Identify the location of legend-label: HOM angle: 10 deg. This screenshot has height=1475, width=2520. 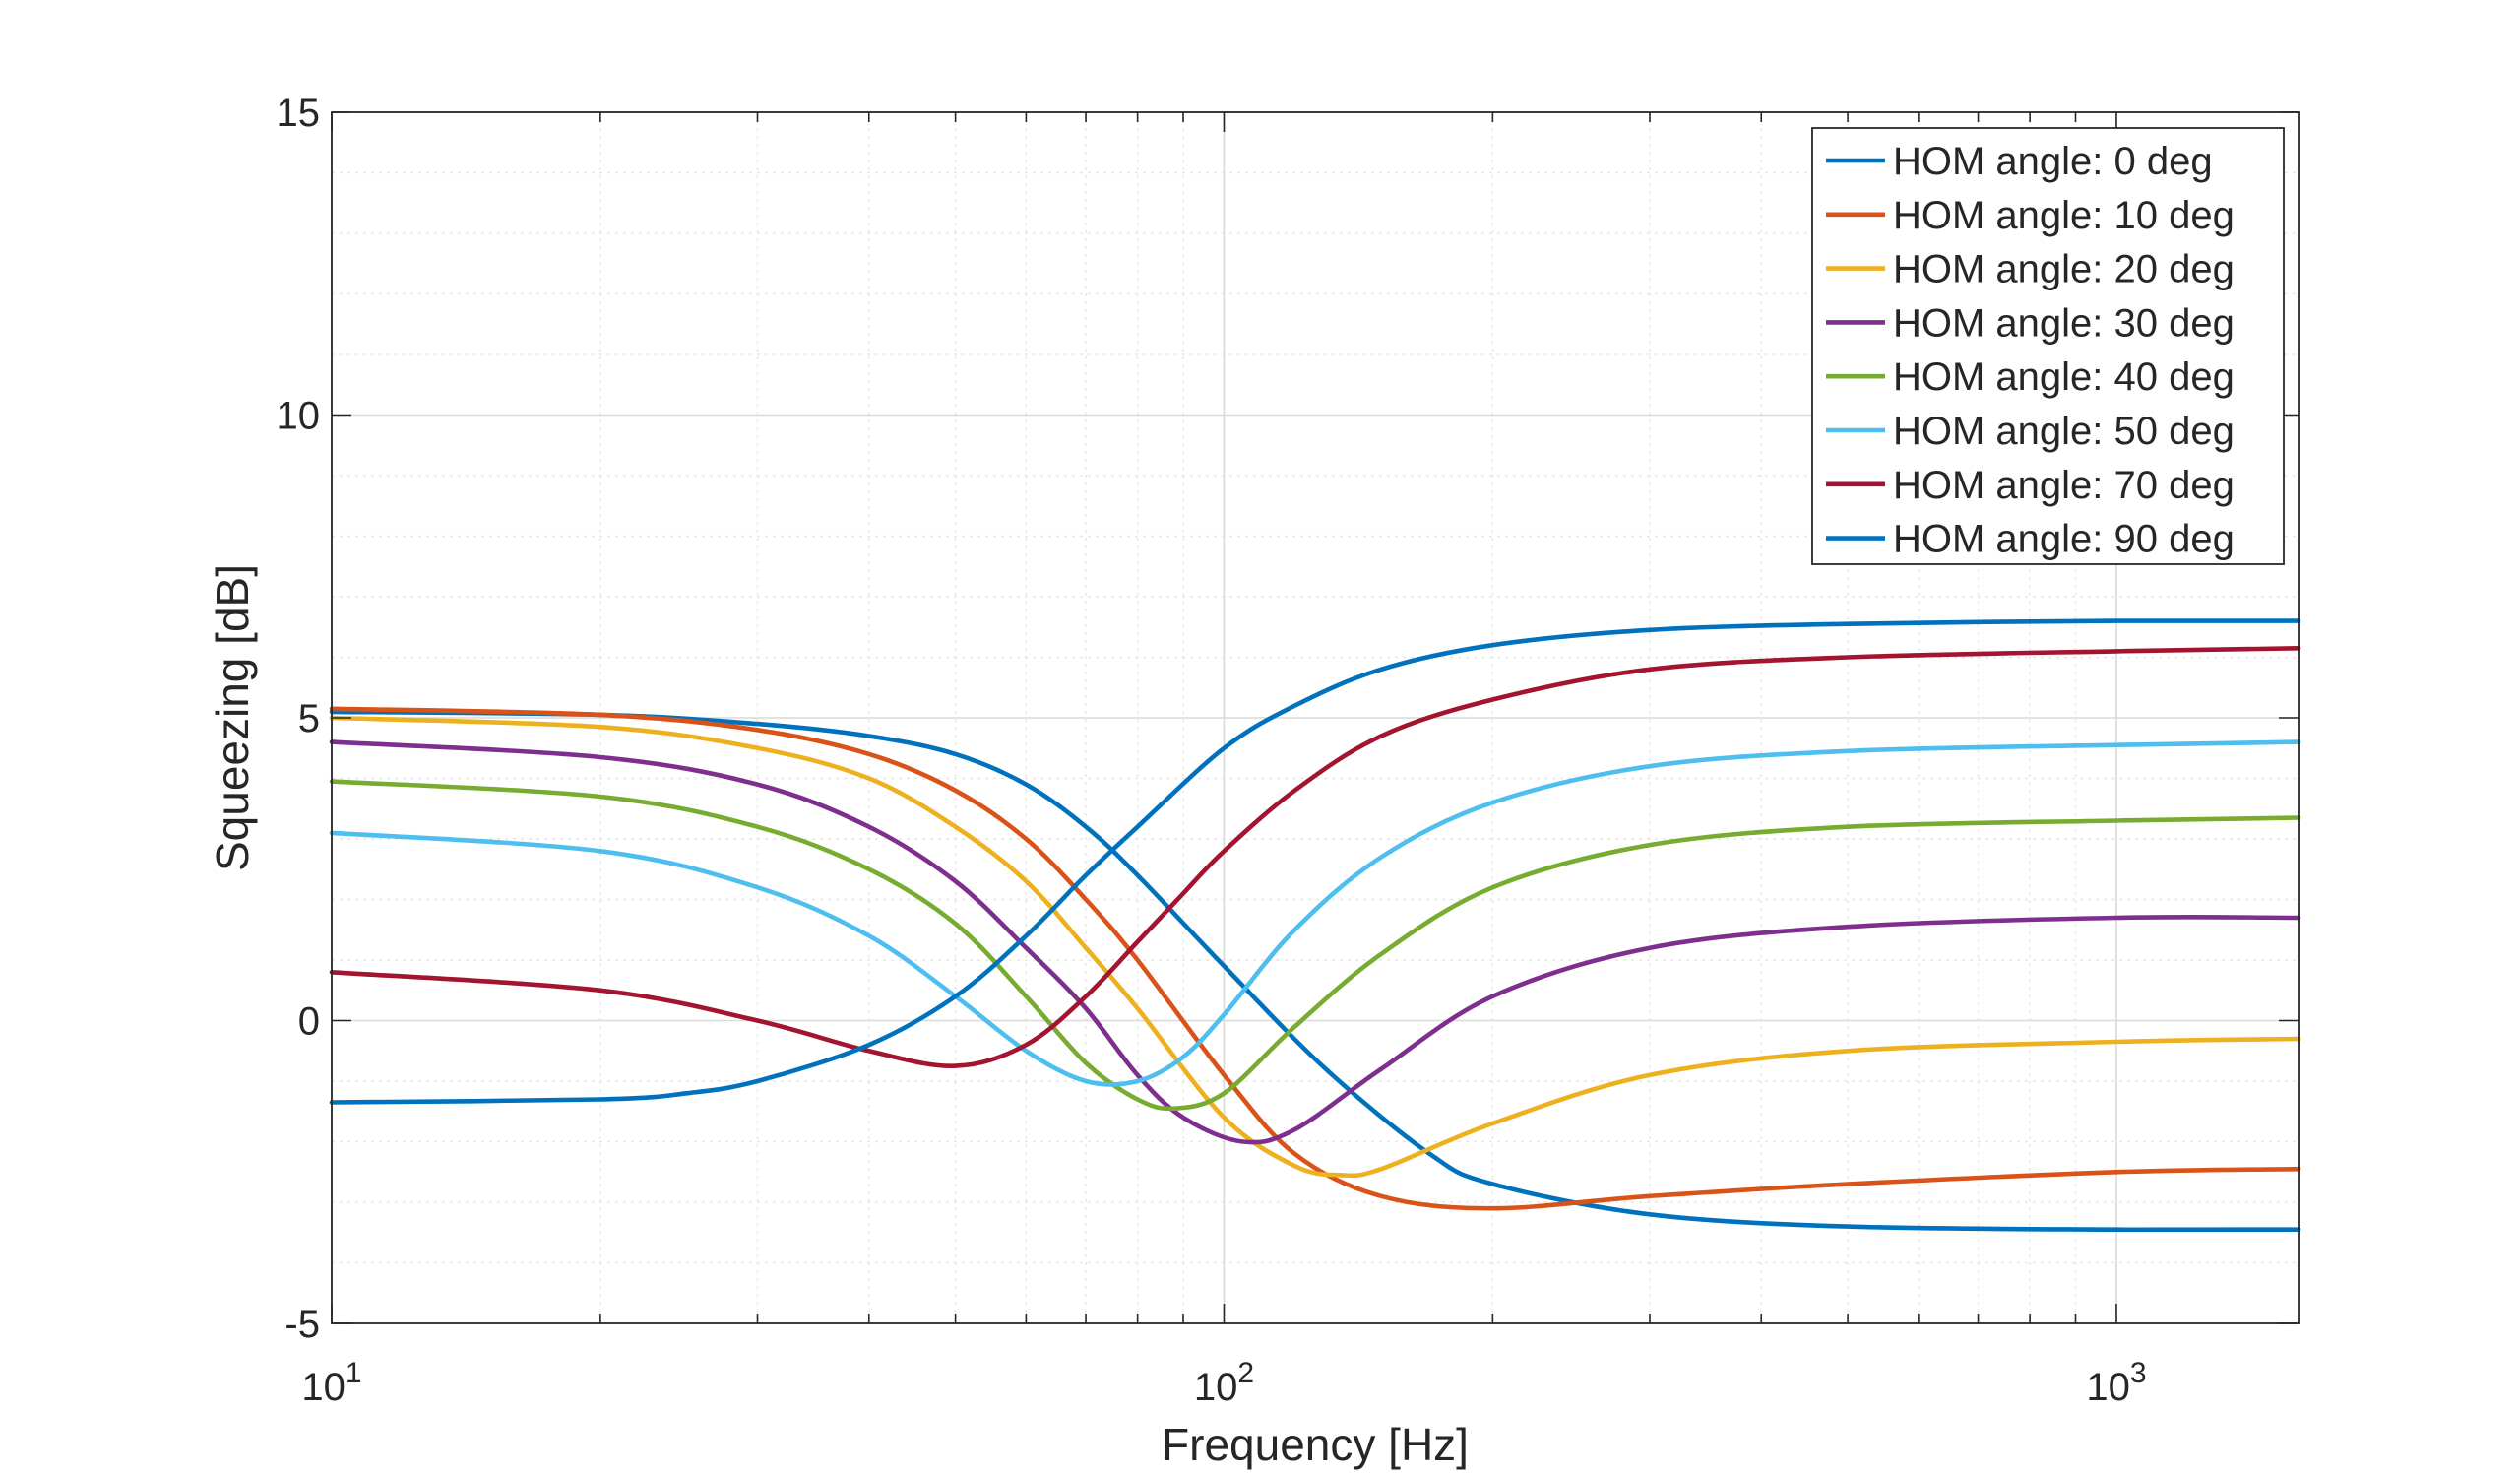
(2064, 215).